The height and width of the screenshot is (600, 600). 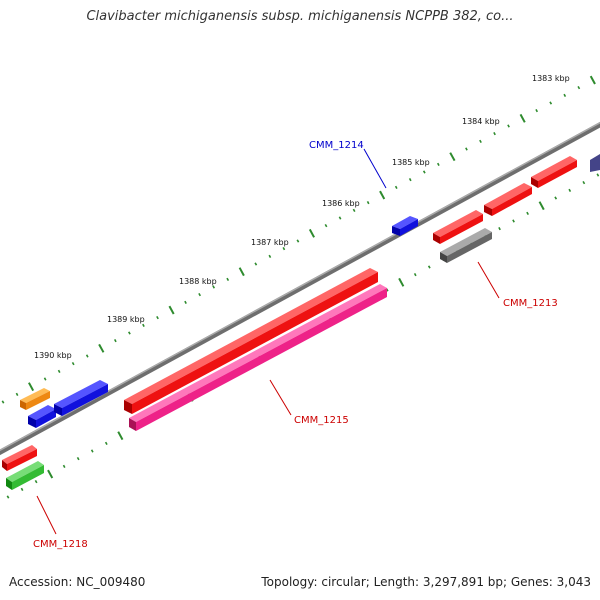 I want to click on tick-label-1386: 1386 kbp, so click(x=341, y=203).